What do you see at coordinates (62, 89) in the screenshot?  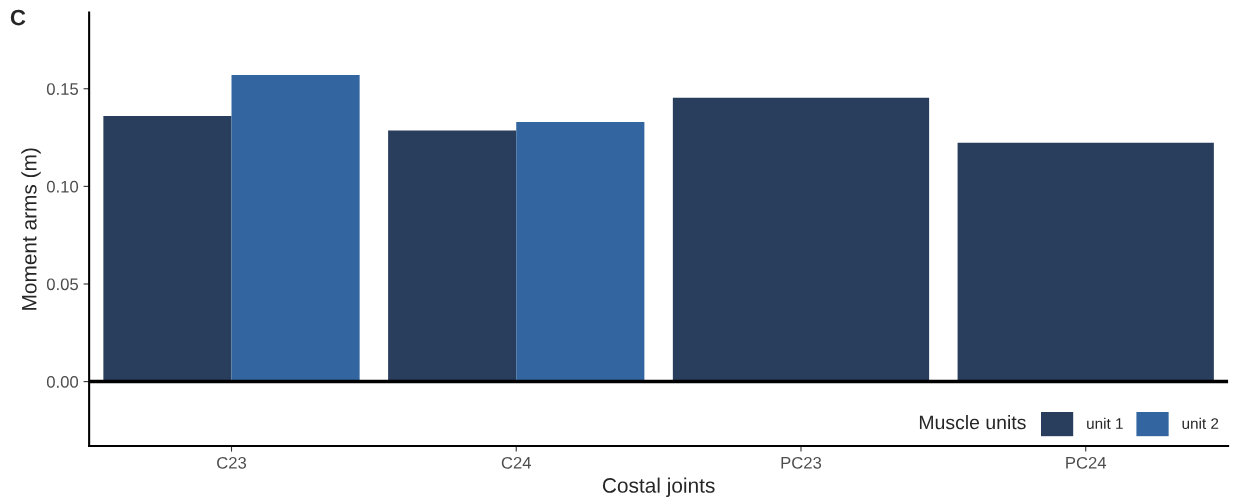 I see `y-tick-label: 0.15` at bounding box center [62, 89].